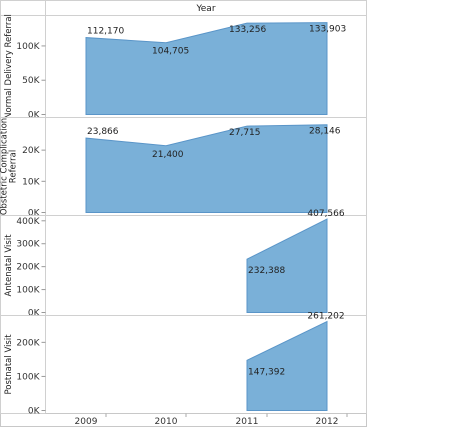 This screenshot has width=451, height=428. Describe the element at coordinates (247, 30) in the screenshot. I see `data-label: 133,256` at that location.